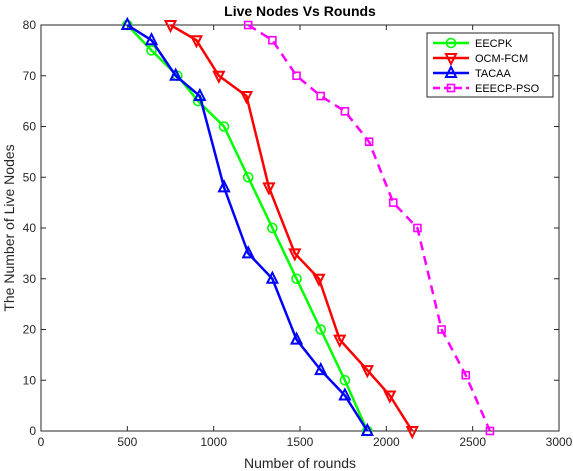 This screenshot has width=573, height=471. I want to click on x-tick-label: 2000, so click(386, 442).